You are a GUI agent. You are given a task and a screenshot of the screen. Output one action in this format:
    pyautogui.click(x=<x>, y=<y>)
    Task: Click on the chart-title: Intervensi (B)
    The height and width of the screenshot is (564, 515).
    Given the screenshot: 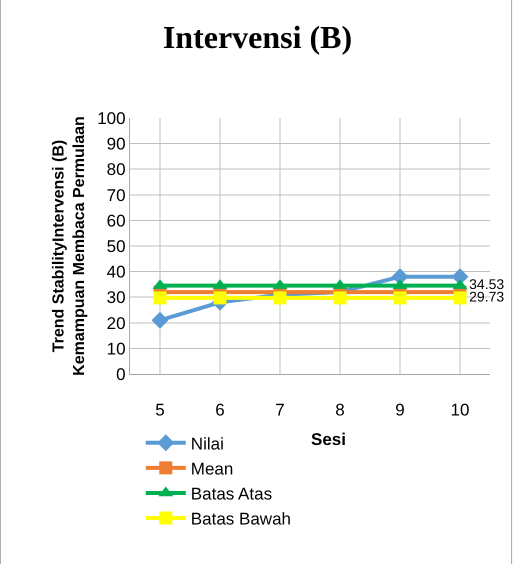 What is the action you would take?
    pyautogui.click(x=257, y=36)
    